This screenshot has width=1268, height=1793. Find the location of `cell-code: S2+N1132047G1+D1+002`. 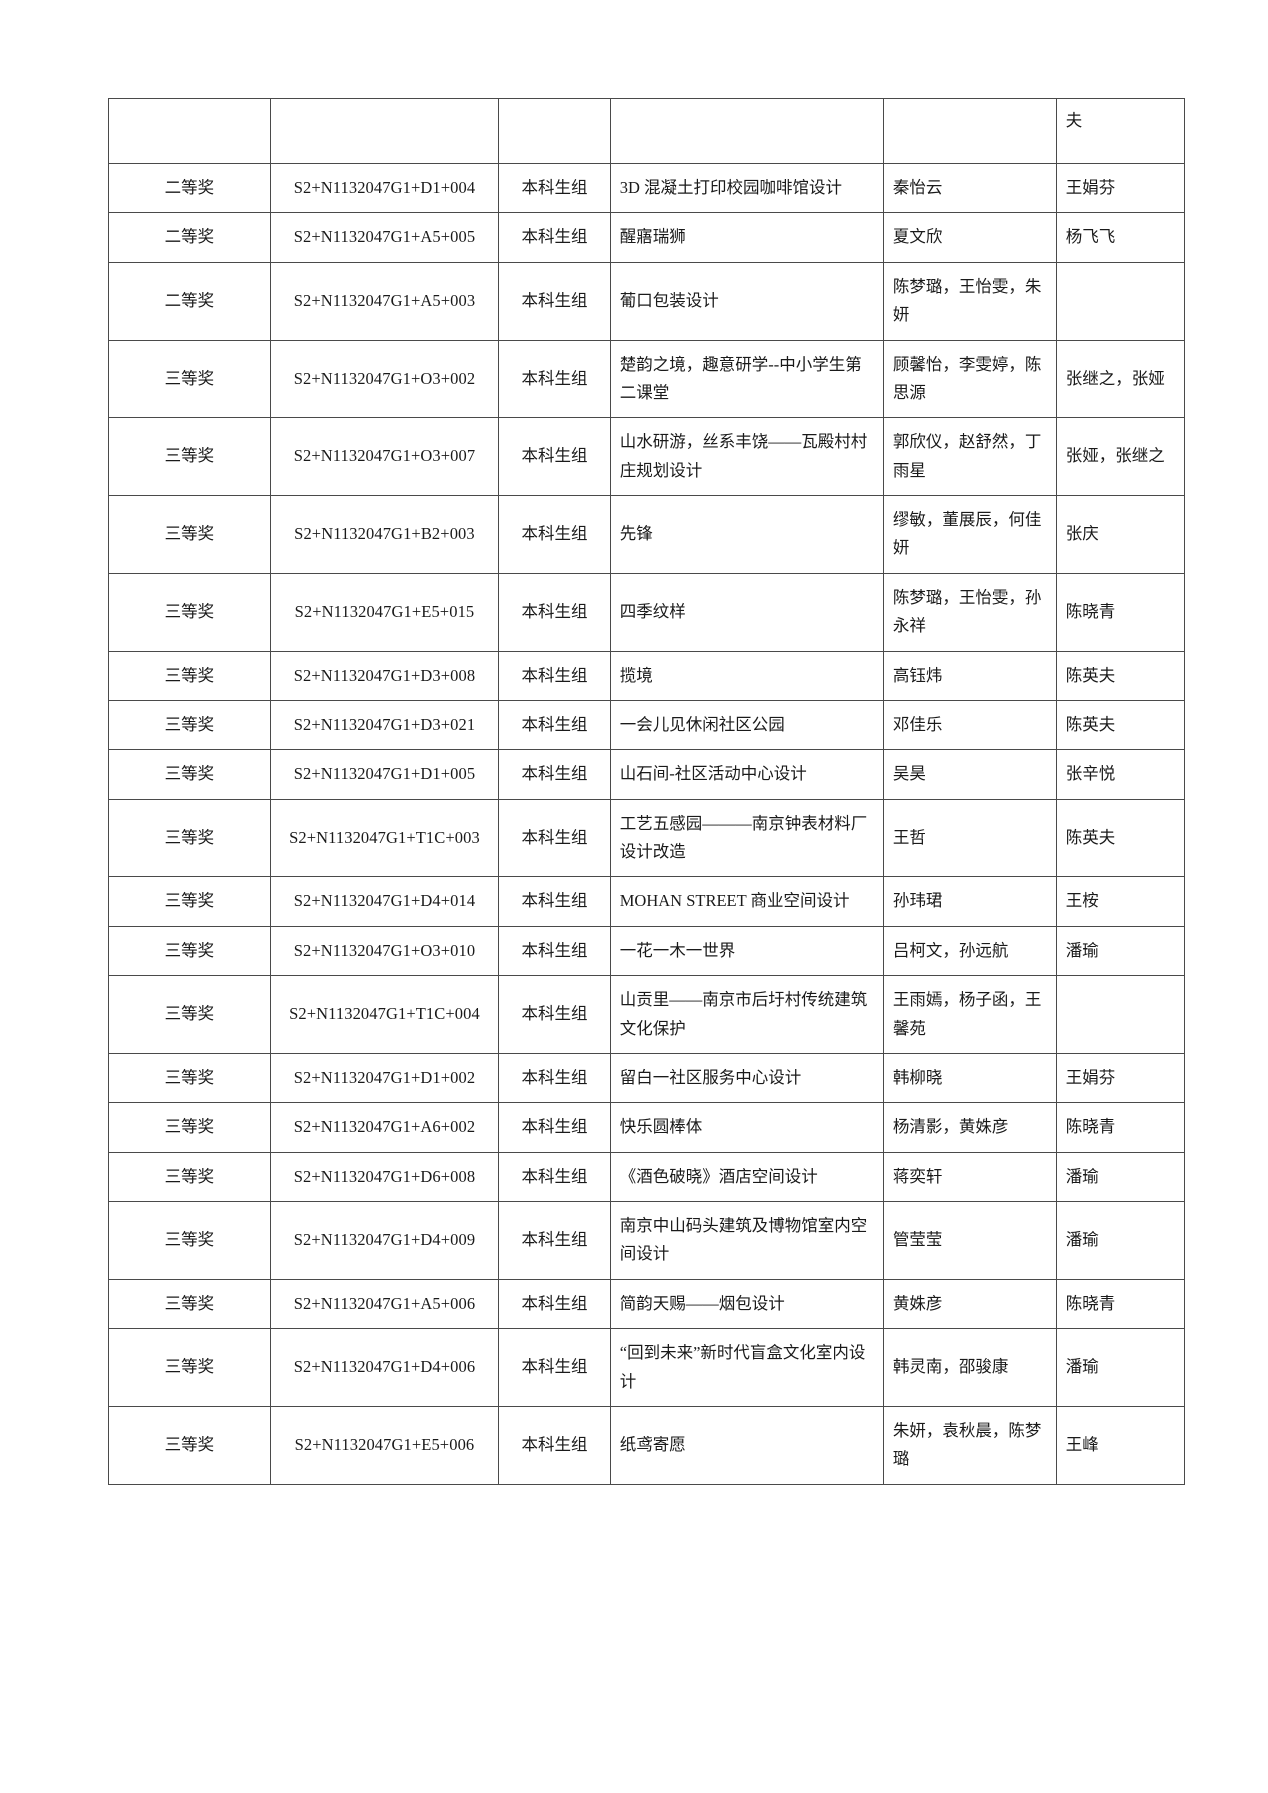

cell-code: S2+N1132047G1+D1+002 is located at coordinates (384, 1078).